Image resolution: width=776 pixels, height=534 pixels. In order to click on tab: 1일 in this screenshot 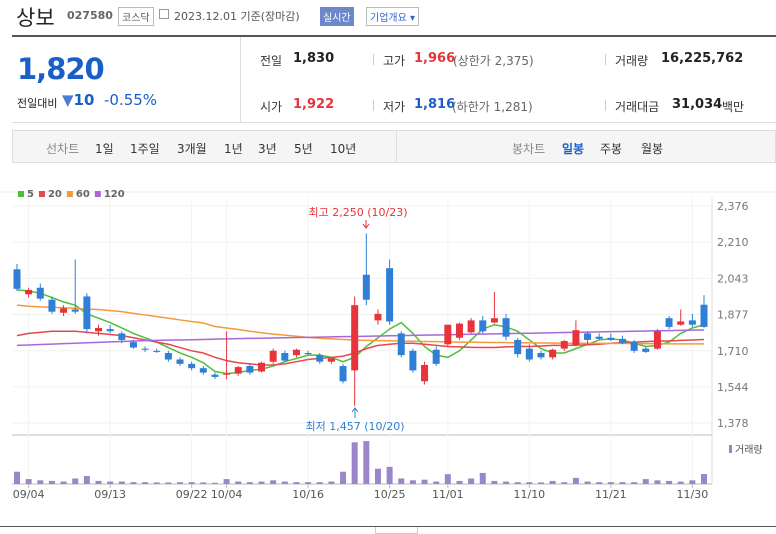, I will do `click(104, 149)`.